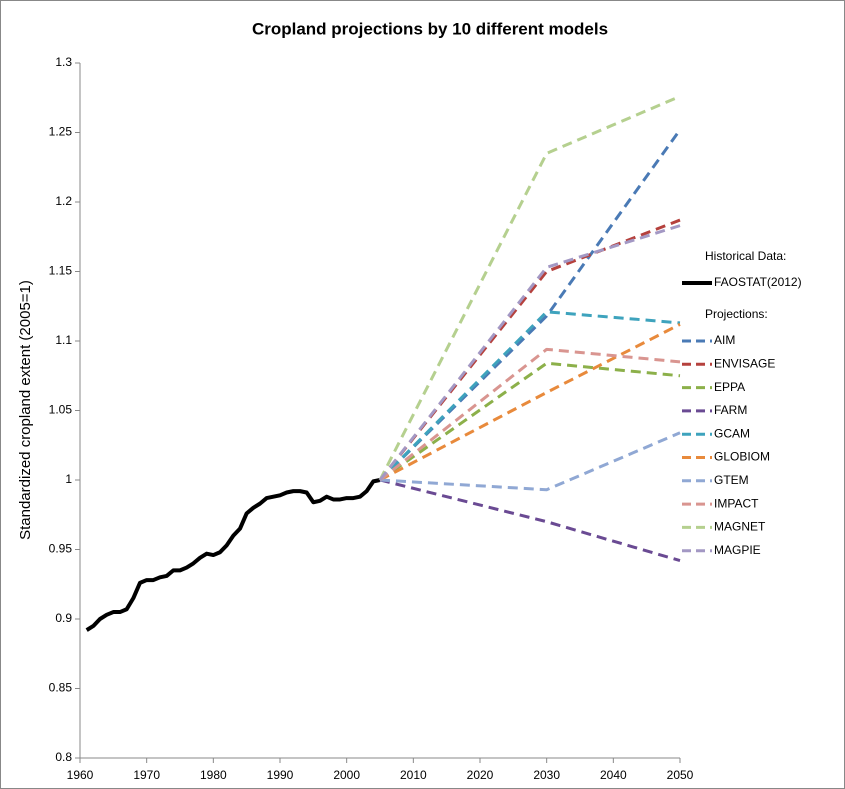 This screenshot has height=789, width=845. Describe the element at coordinates (346, 775) in the screenshot. I see `x-tick-label: 2000` at that location.